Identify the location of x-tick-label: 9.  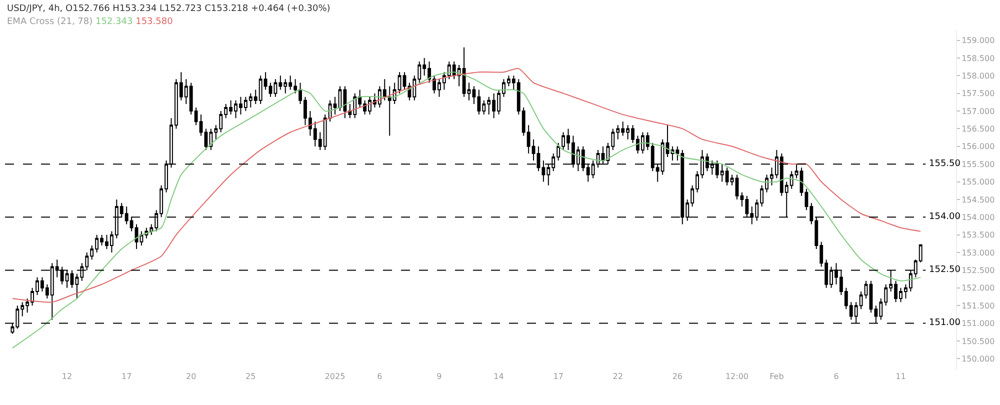
(439, 376).